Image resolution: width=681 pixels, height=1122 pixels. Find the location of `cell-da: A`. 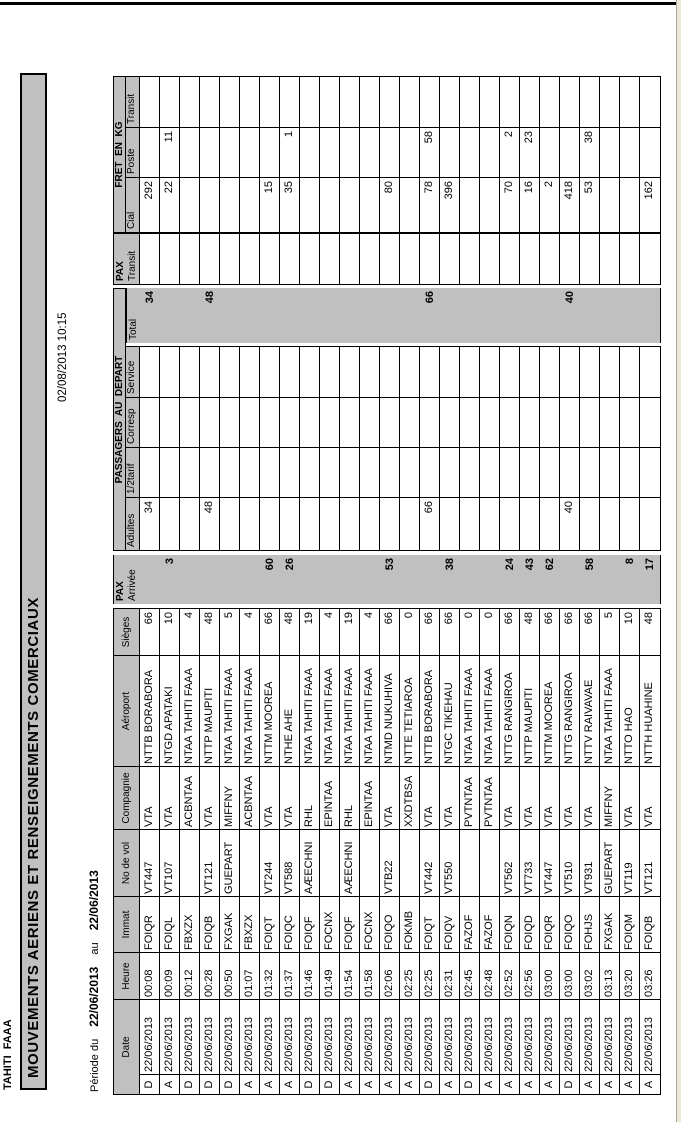

cell-da: A is located at coordinates (609, 1084).